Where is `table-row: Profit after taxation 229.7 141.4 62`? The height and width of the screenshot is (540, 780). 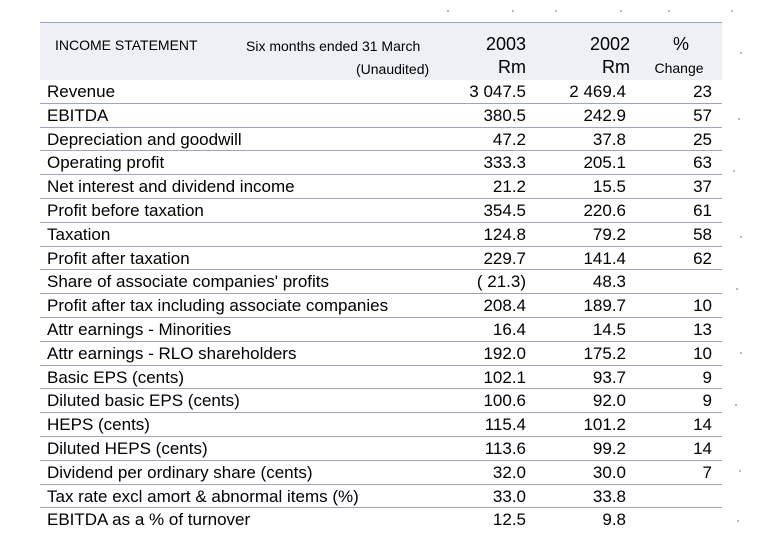
table-row: Profit after taxation 229.7 141.4 62 is located at coordinates (381, 259).